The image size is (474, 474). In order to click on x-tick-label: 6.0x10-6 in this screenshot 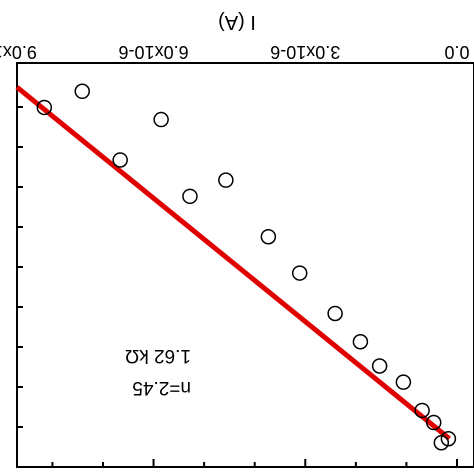, I will do `click(154, 52)`.